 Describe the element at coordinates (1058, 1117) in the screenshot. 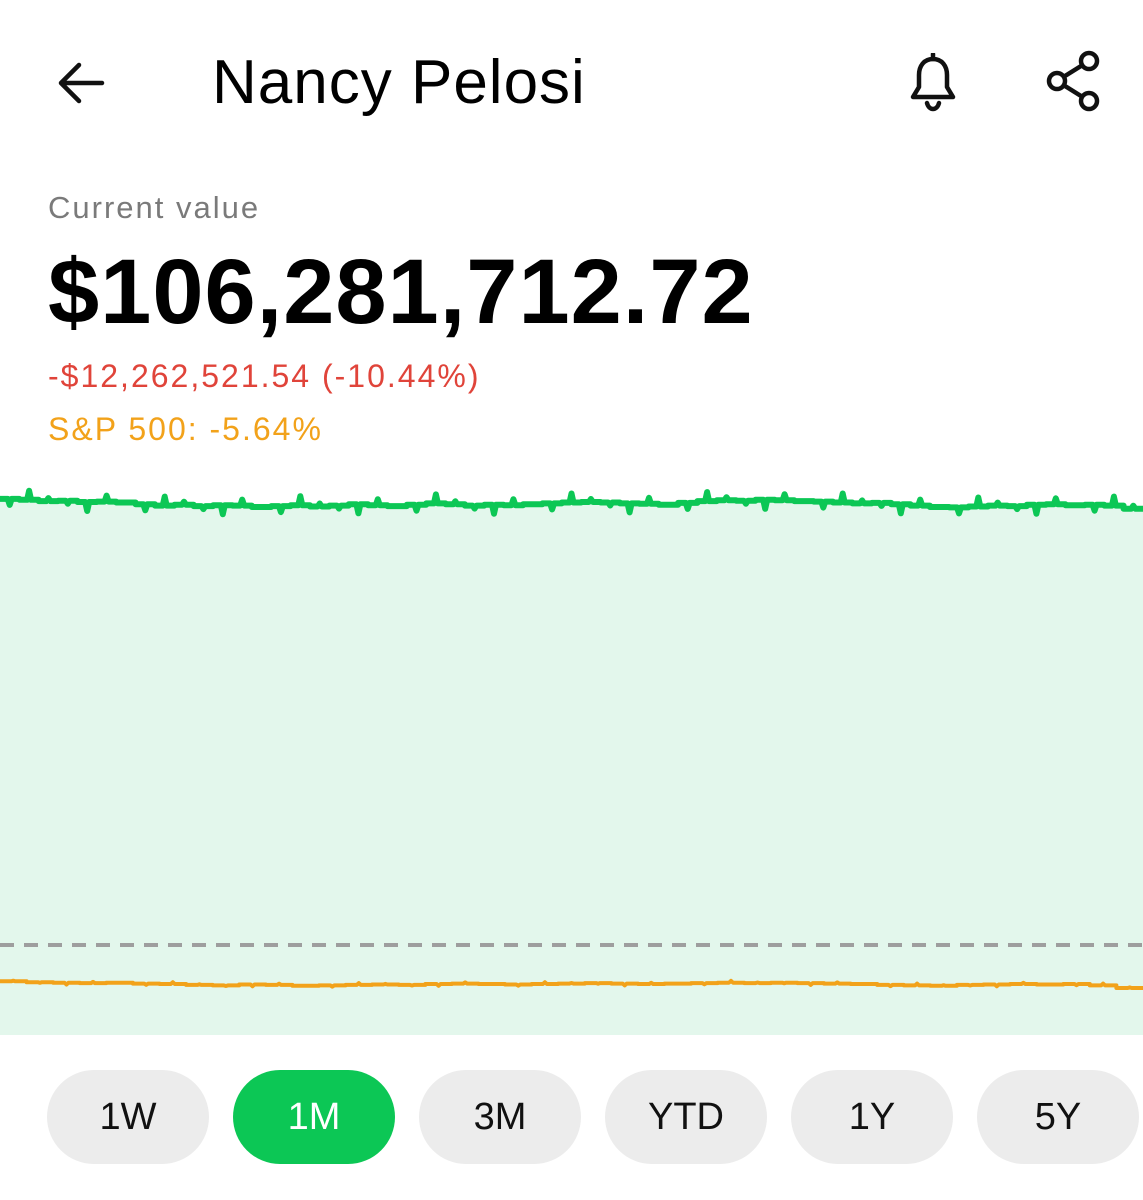

I see `range-5y-button: 5Y` at that location.